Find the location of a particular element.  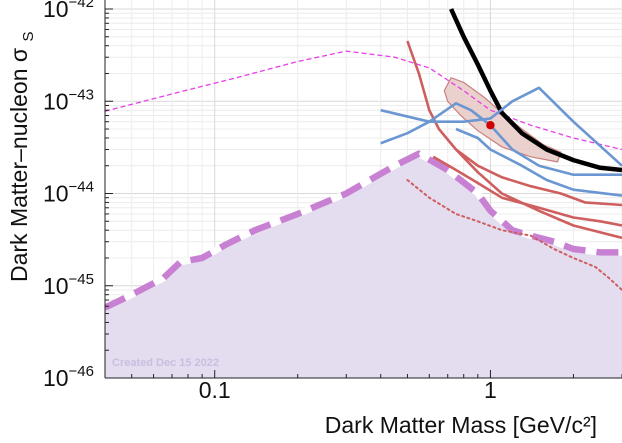

y-tick-exponent: −46 is located at coordinates (81, 371).